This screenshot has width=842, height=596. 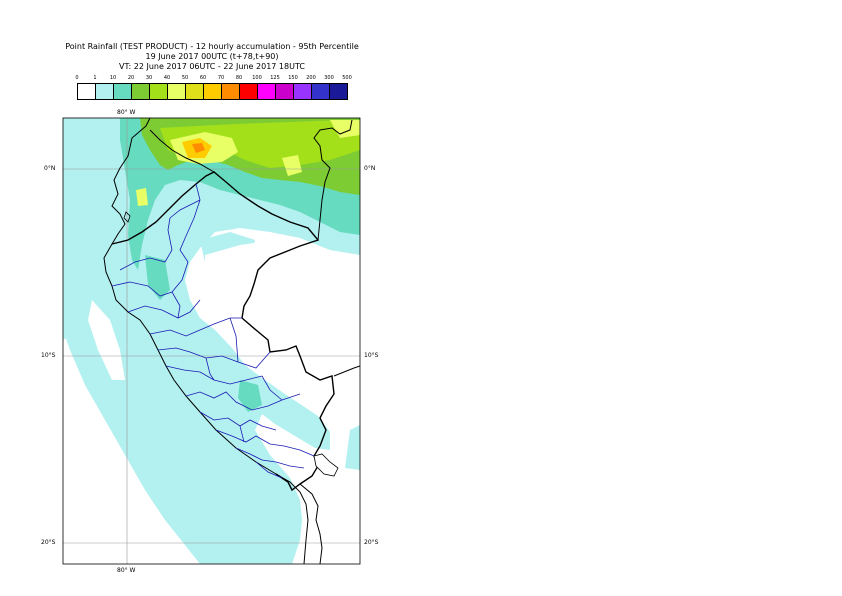 I want to click on run-time-label: 19 June 2017 00UTC (t+78,t+90), so click(x=212, y=56).